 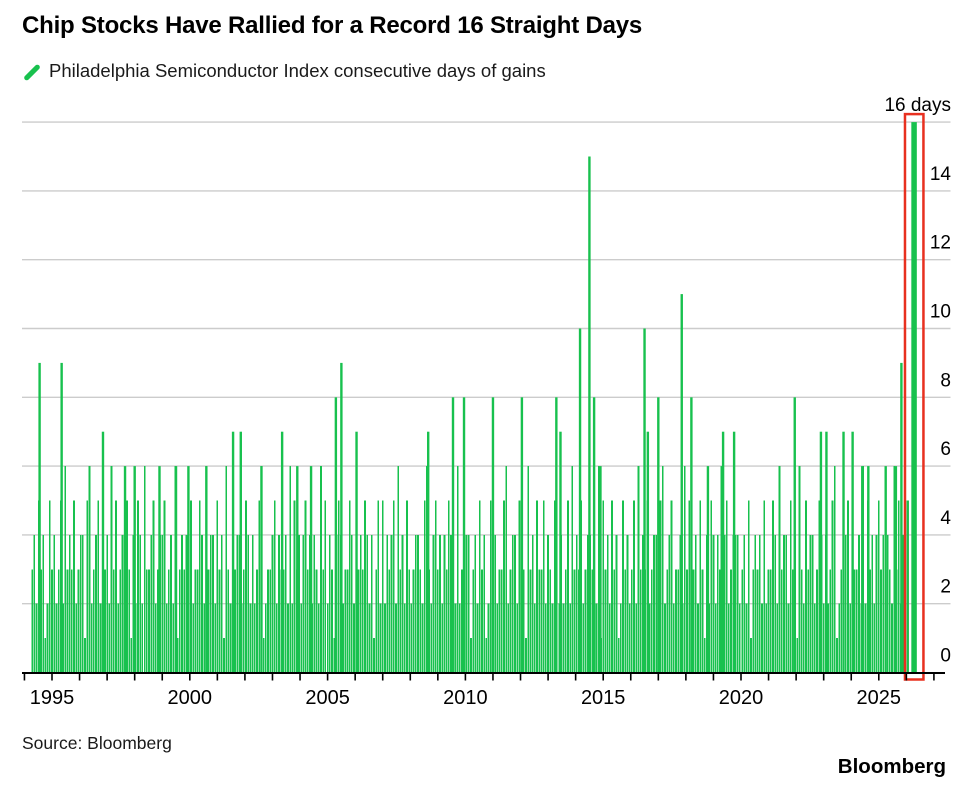 I want to click on x-tick-label: 2010, so click(x=465, y=698).